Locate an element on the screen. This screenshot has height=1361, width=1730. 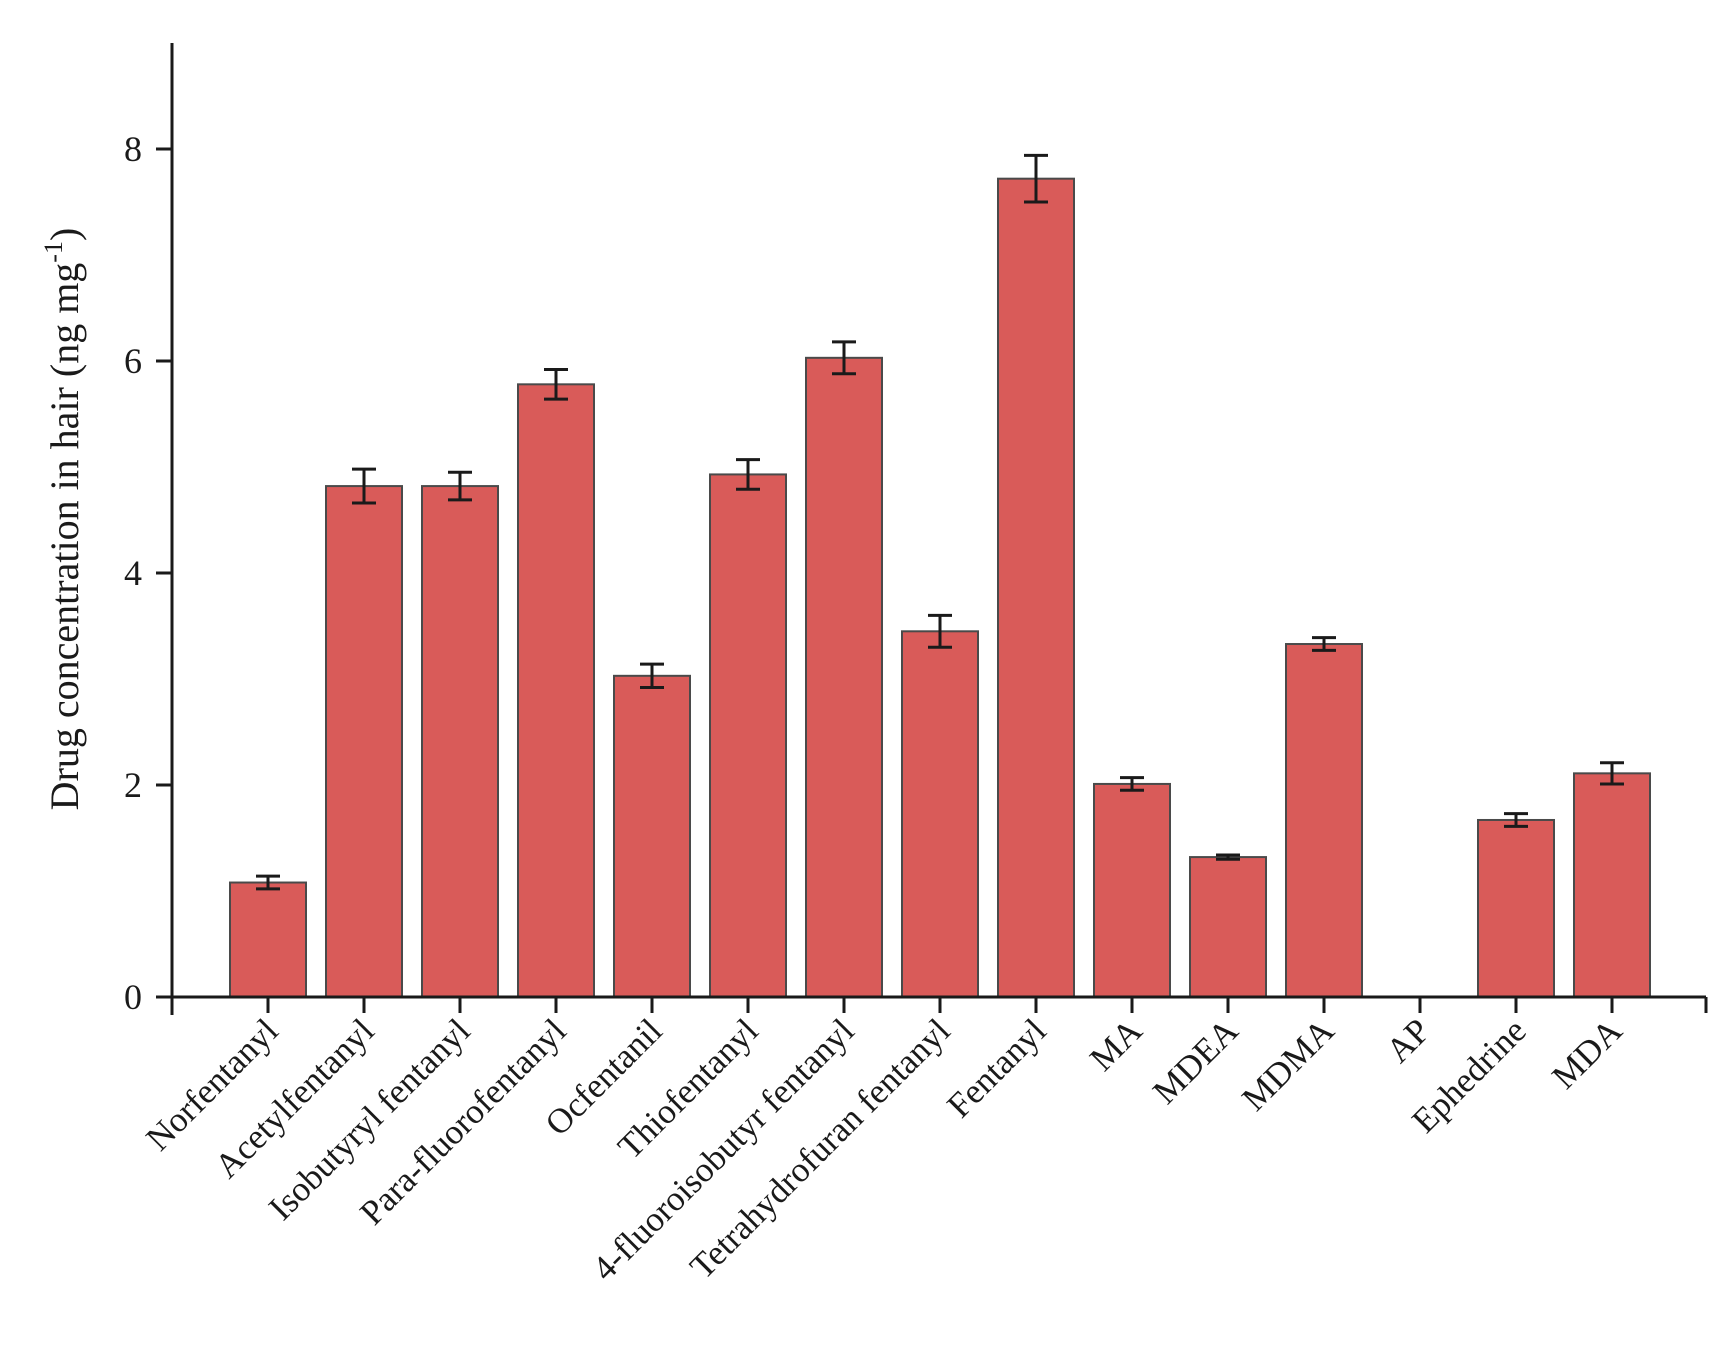
y-tick-label-2: 4 is located at coordinates (133, 573).